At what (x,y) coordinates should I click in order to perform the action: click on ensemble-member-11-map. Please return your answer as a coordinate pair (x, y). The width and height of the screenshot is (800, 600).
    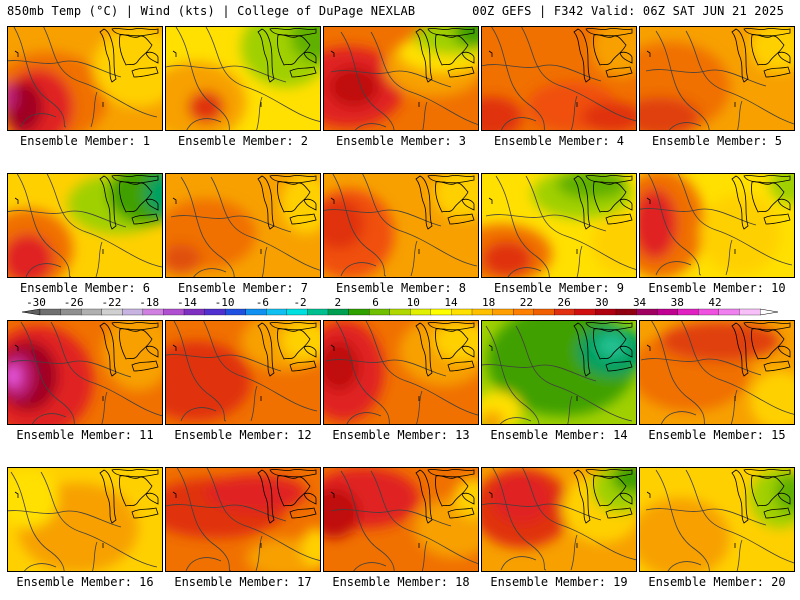
    Looking at the image, I should click on (85, 372).